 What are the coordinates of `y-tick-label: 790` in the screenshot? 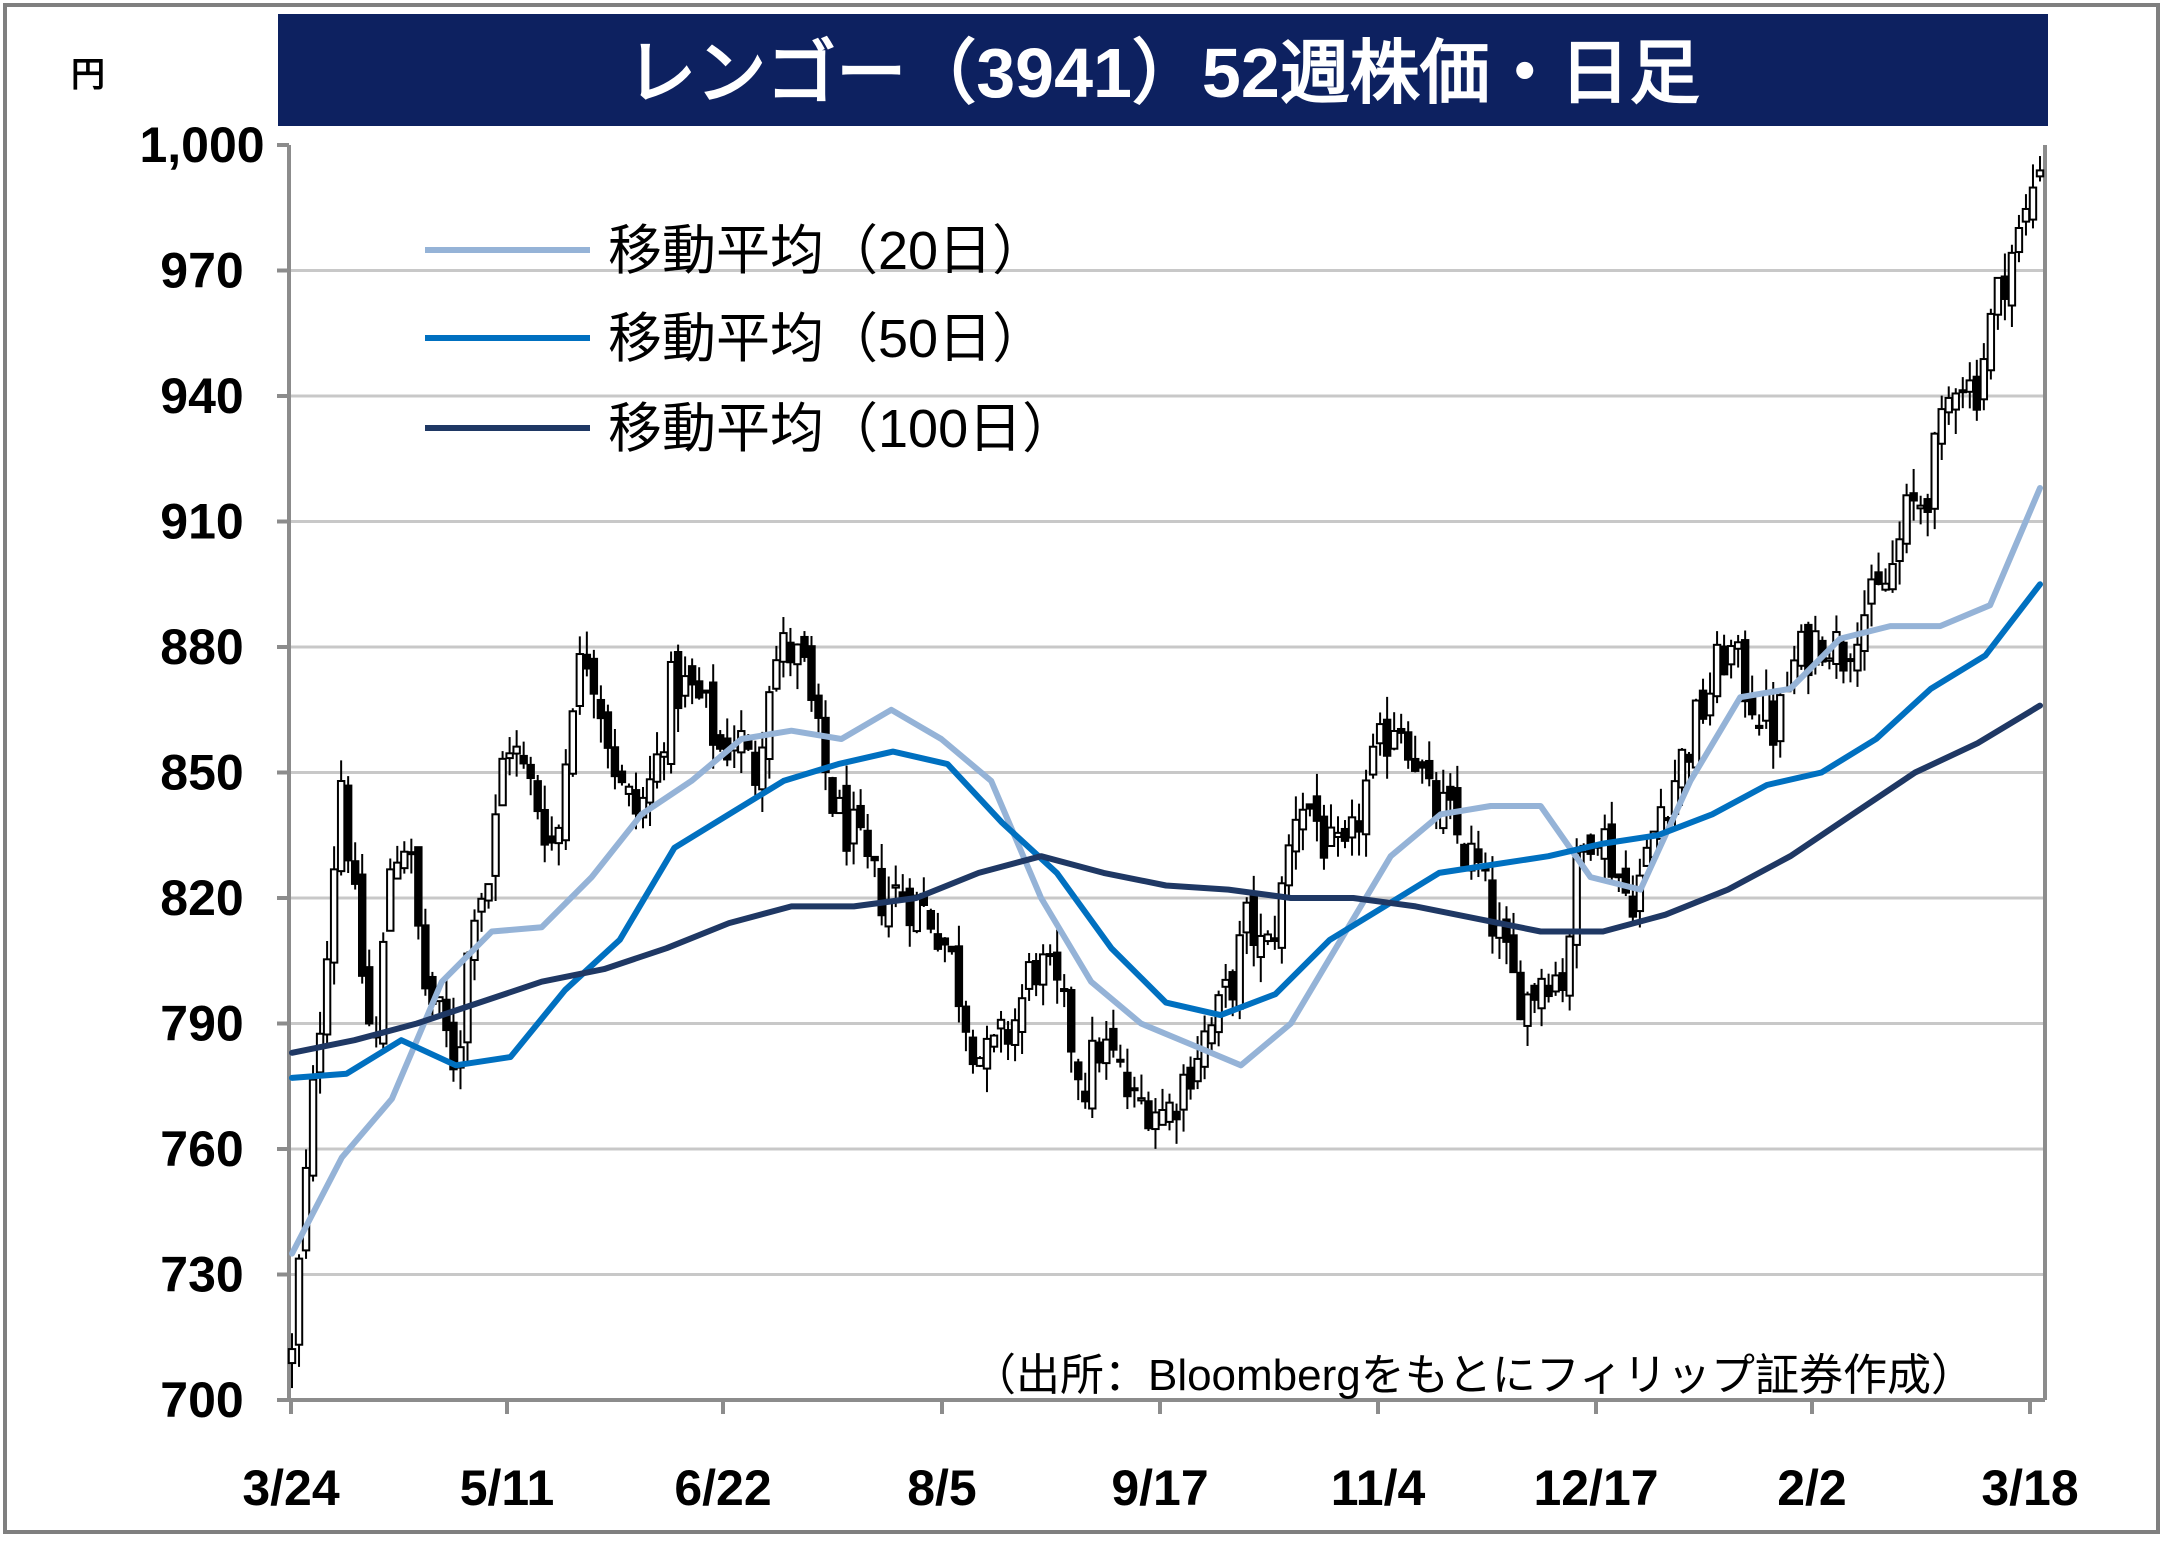 It's located at (201, 1024).